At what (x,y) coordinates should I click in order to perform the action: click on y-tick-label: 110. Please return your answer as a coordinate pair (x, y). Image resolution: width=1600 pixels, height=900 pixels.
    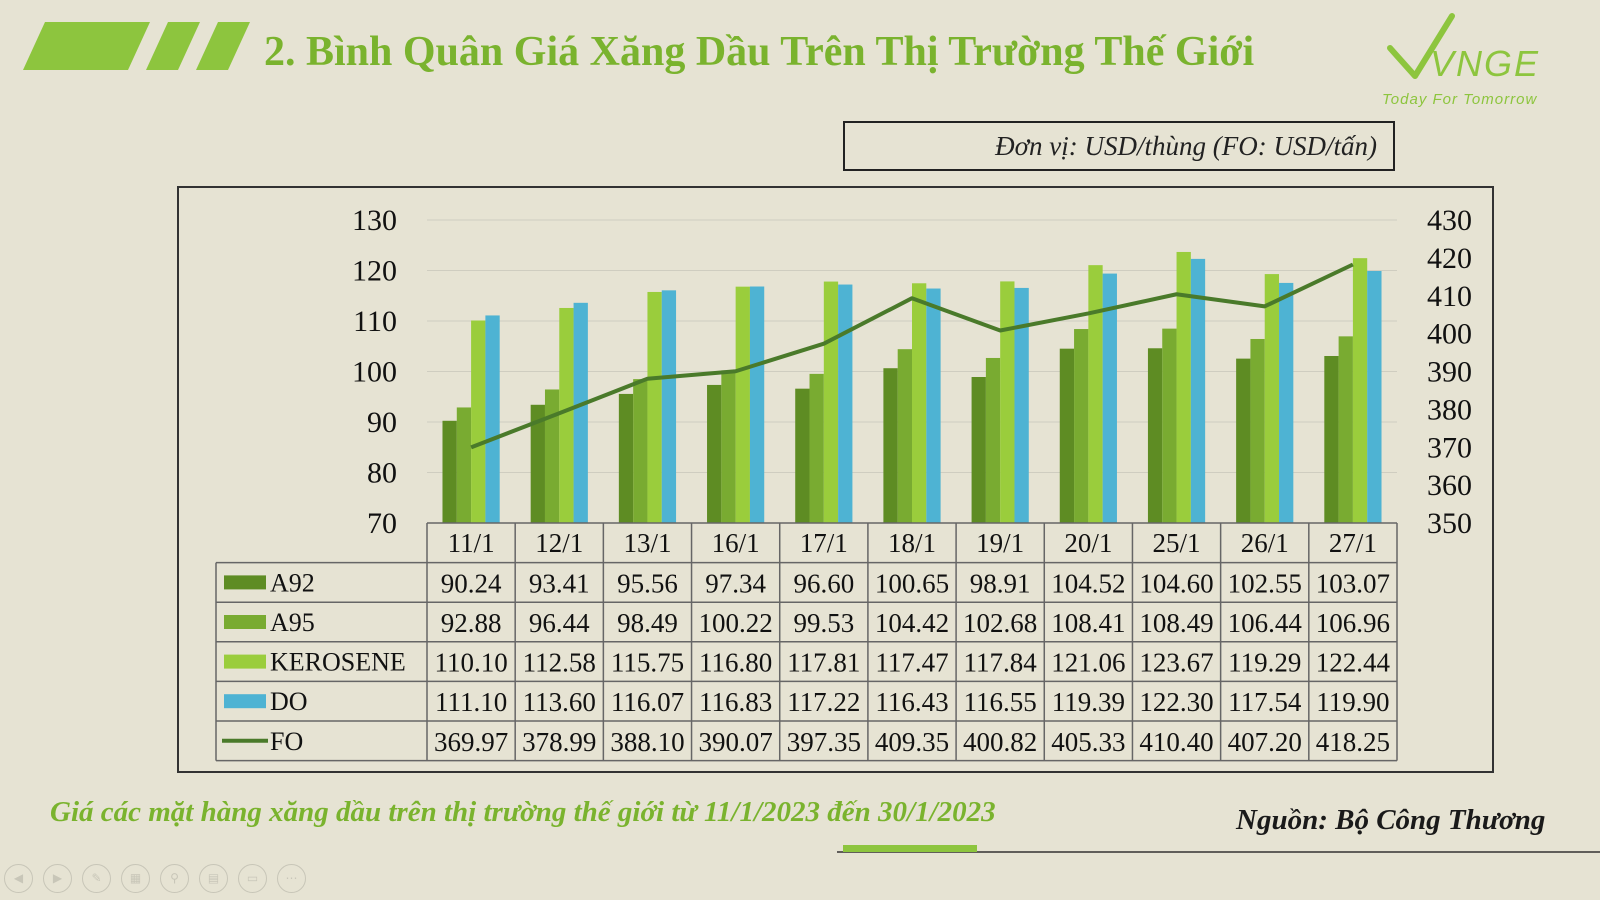
    Looking at the image, I should click on (375, 321).